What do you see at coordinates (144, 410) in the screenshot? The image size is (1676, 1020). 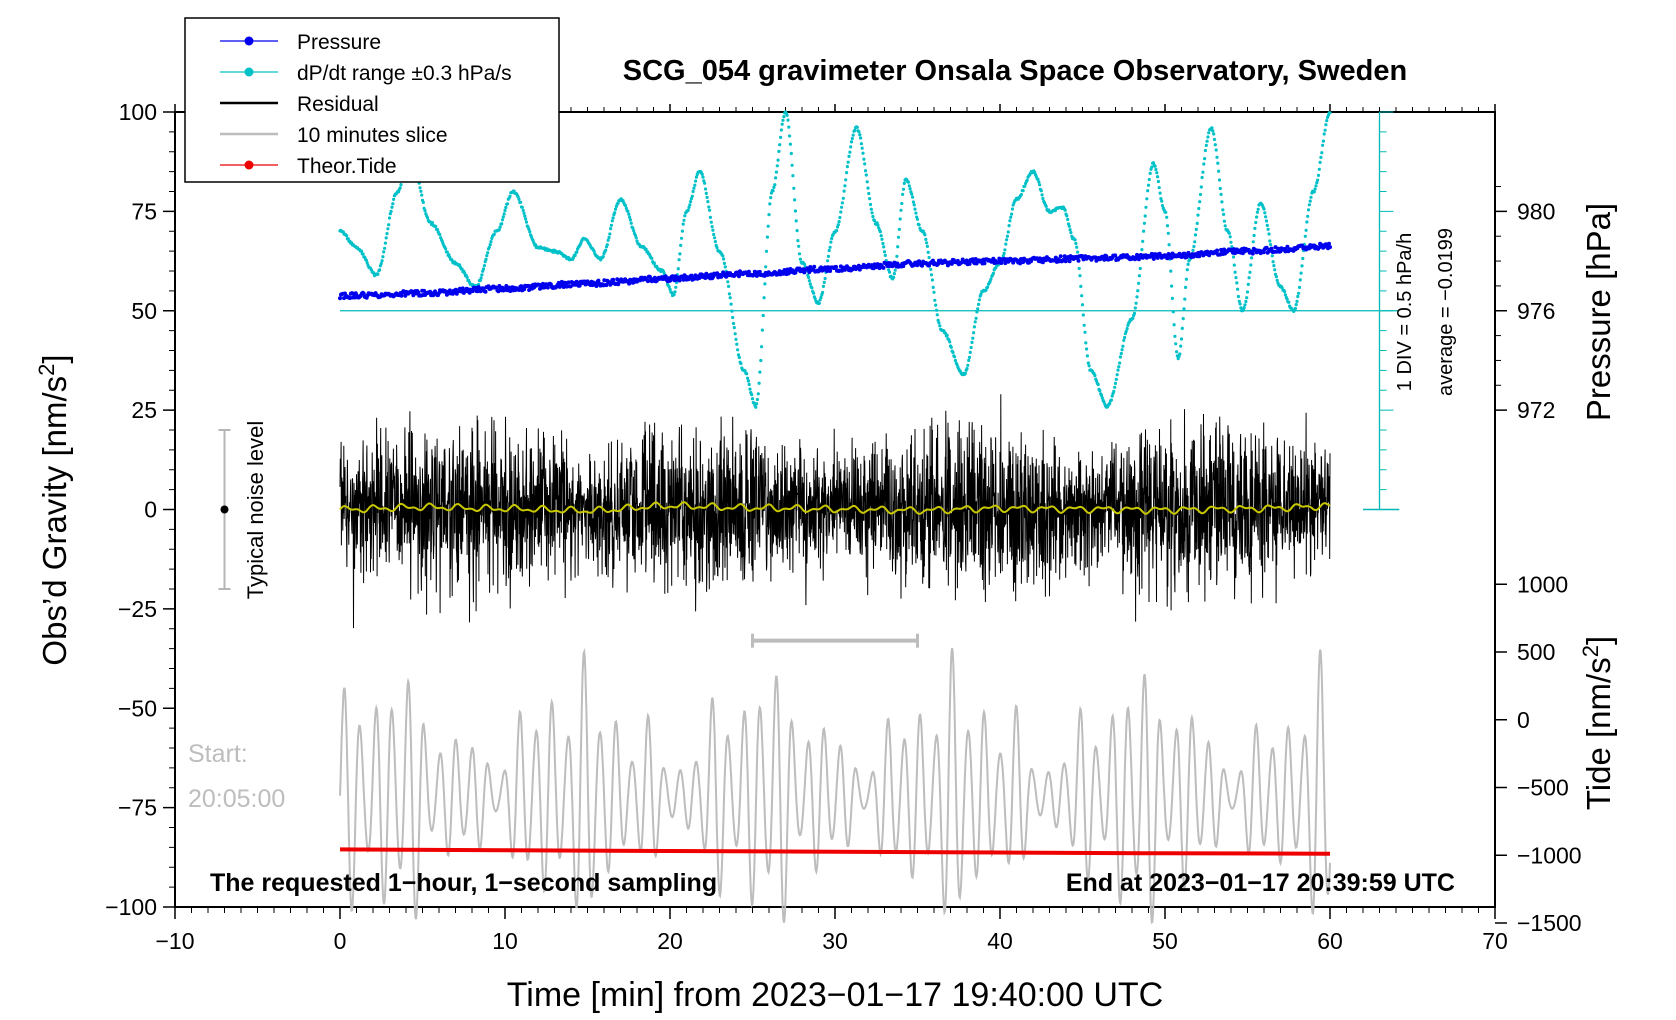 I see `y-tick-label: 25` at bounding box center [144, 410].